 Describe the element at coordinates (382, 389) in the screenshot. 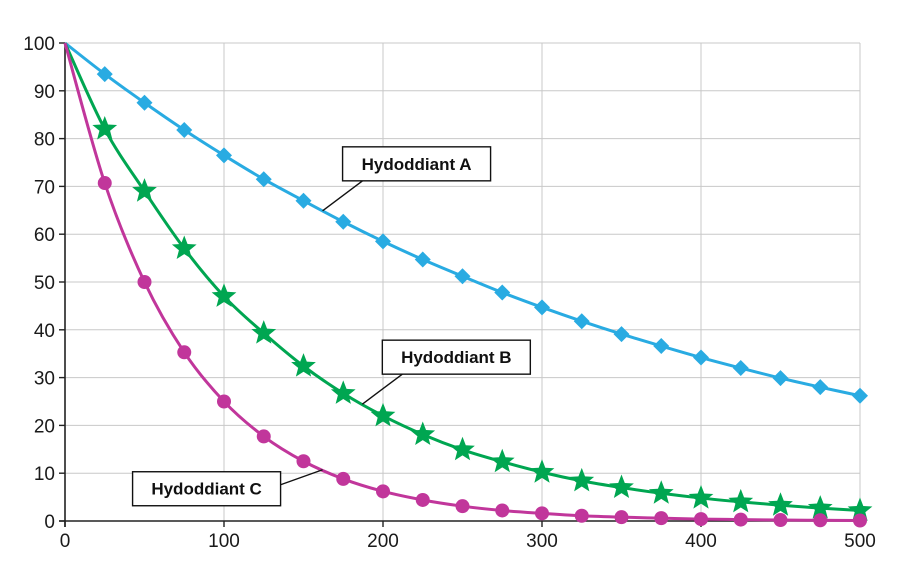

I see `callout-1-leader` at that location.